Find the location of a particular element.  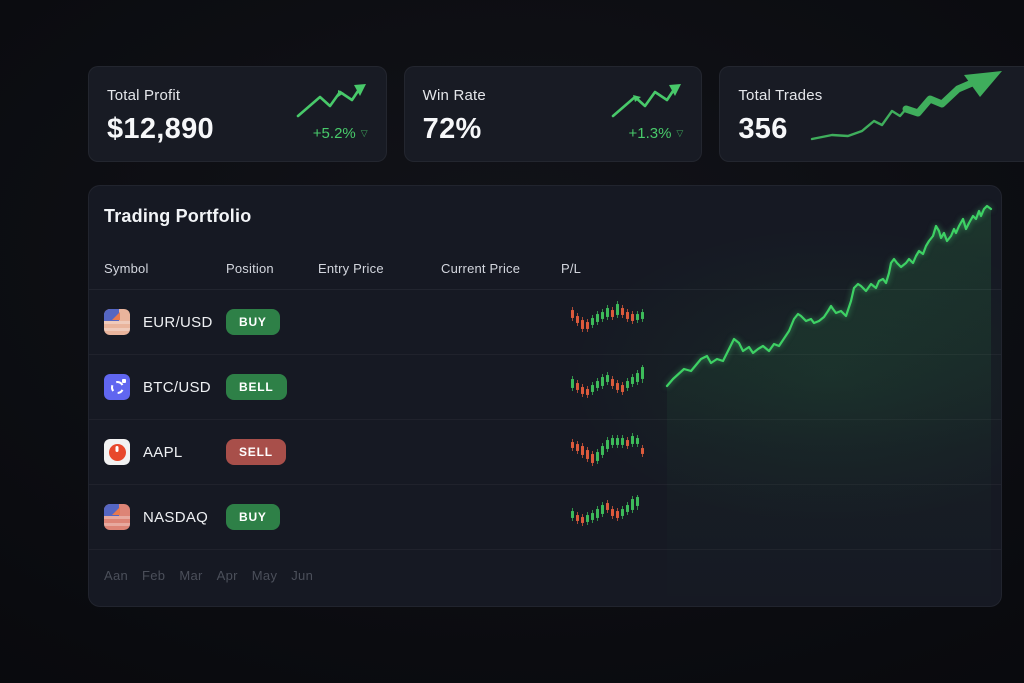

symbol-label: BTC/USD is located at coordinates (177, 387).